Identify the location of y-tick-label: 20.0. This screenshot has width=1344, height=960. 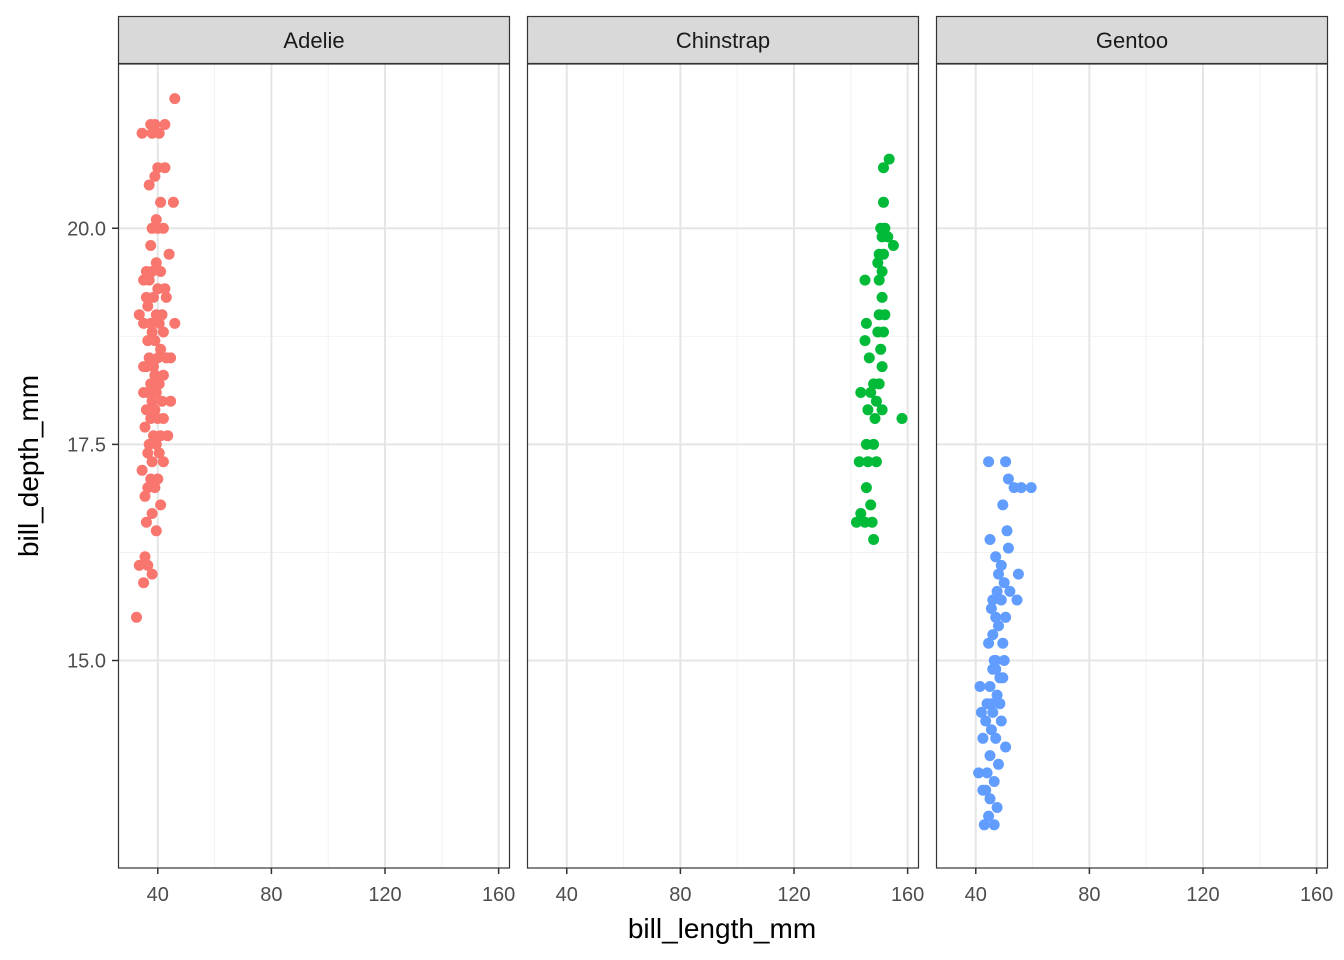
(86, 229).